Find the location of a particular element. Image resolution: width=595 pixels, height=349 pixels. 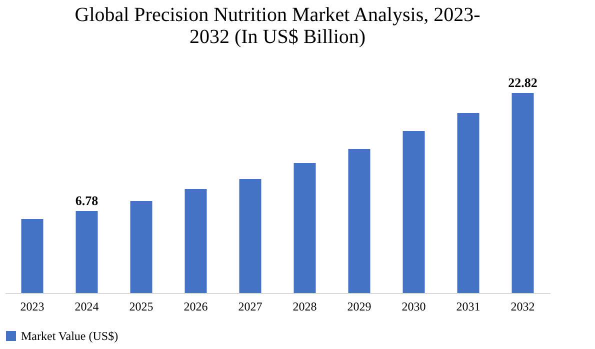

text: 22.82 is located at coordinates (523, 82).